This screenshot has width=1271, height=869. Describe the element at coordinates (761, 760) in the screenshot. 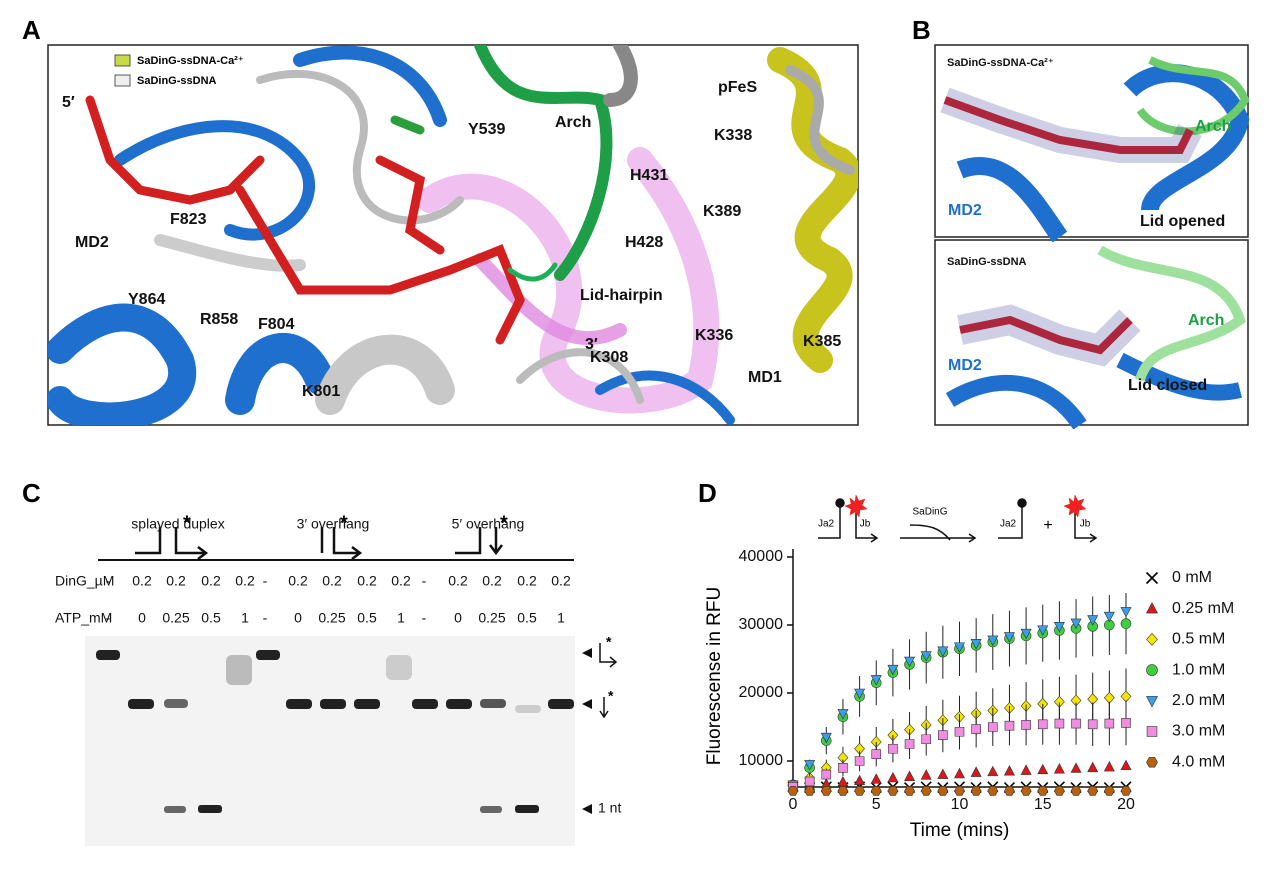

I see `y-tick-label: 10000` at that location.